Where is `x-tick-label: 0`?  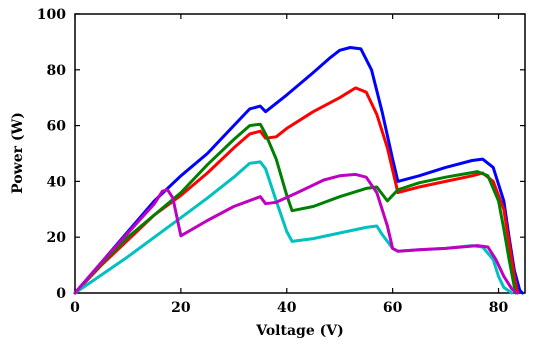 x-tick-label: 0 is located at coordinates (75, 308).